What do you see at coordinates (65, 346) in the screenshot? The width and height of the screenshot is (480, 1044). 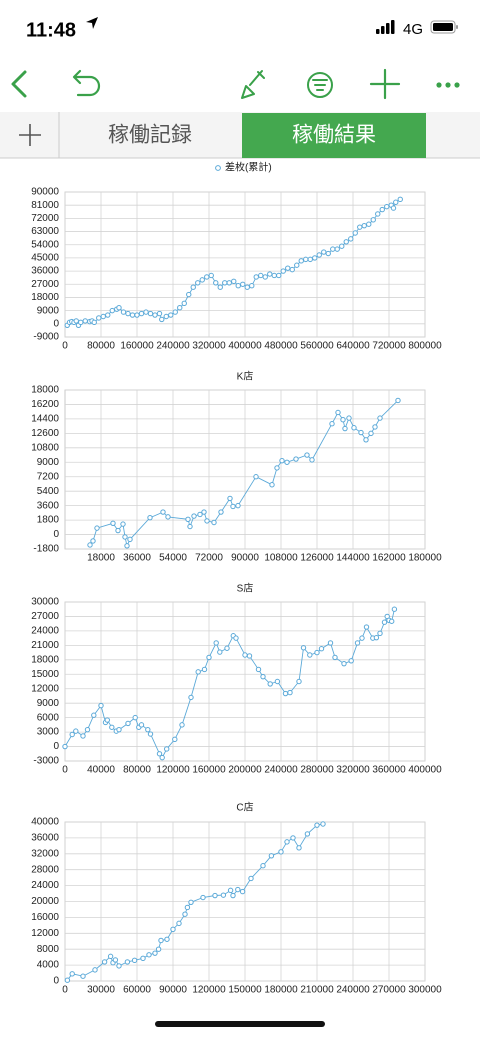 I see `x-tick-label: 0` at bounding box center [65, 346].